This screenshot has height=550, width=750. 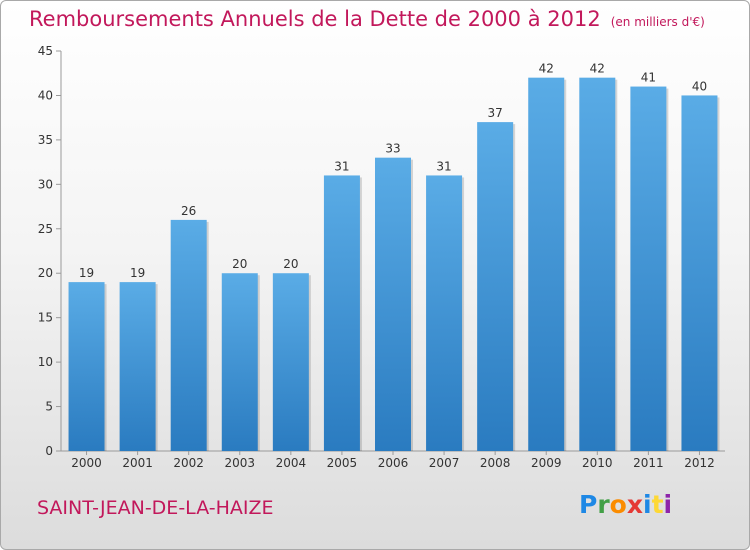 What do you see at coordinates (597, 264) in the screenshot?
I see `bar-2010` at bounding box center [597, 264].